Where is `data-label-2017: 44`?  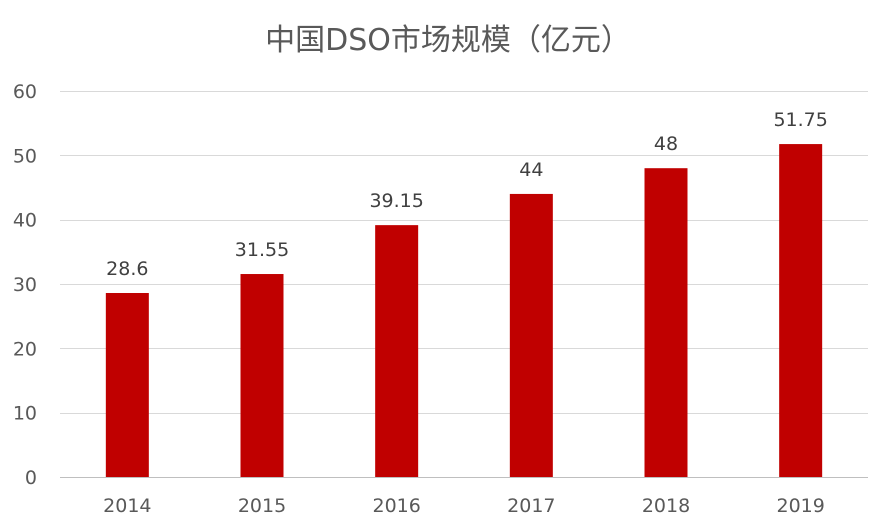 data-label-2017: 44 is located at coordinates (531, 170).